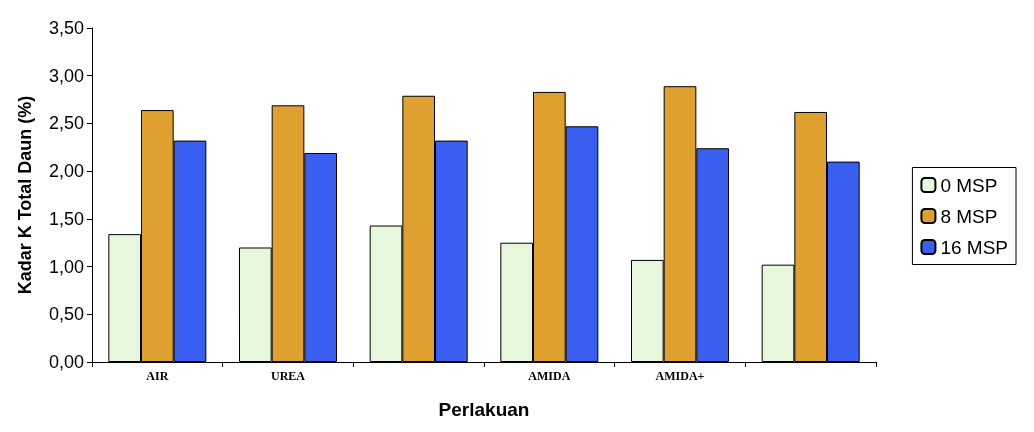  Describe the element at coordinates (66, 218) in the screenshot. I see `y-tick-label: 1,50` at that location.